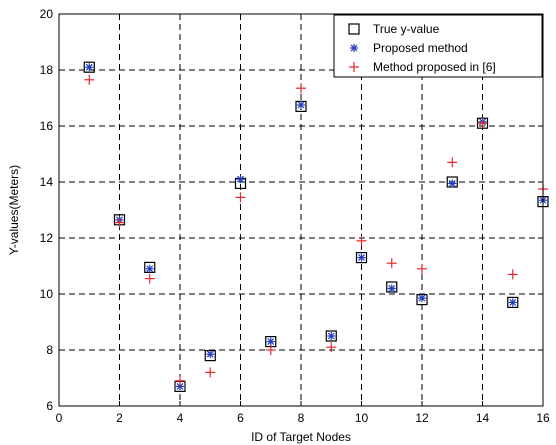 The height and width of the screenshot is (445, 556). What do you see at coordinates (354, 67) in the screenshot?
I see `legend-marker-plus` at bounding box center [354, 67].